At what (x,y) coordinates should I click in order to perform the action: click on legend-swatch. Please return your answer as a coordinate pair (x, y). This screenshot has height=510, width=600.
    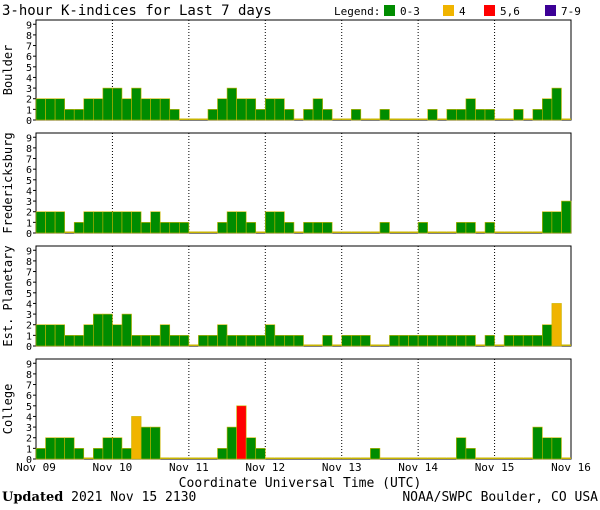
    Looking at the image, I should click on (489, 10).